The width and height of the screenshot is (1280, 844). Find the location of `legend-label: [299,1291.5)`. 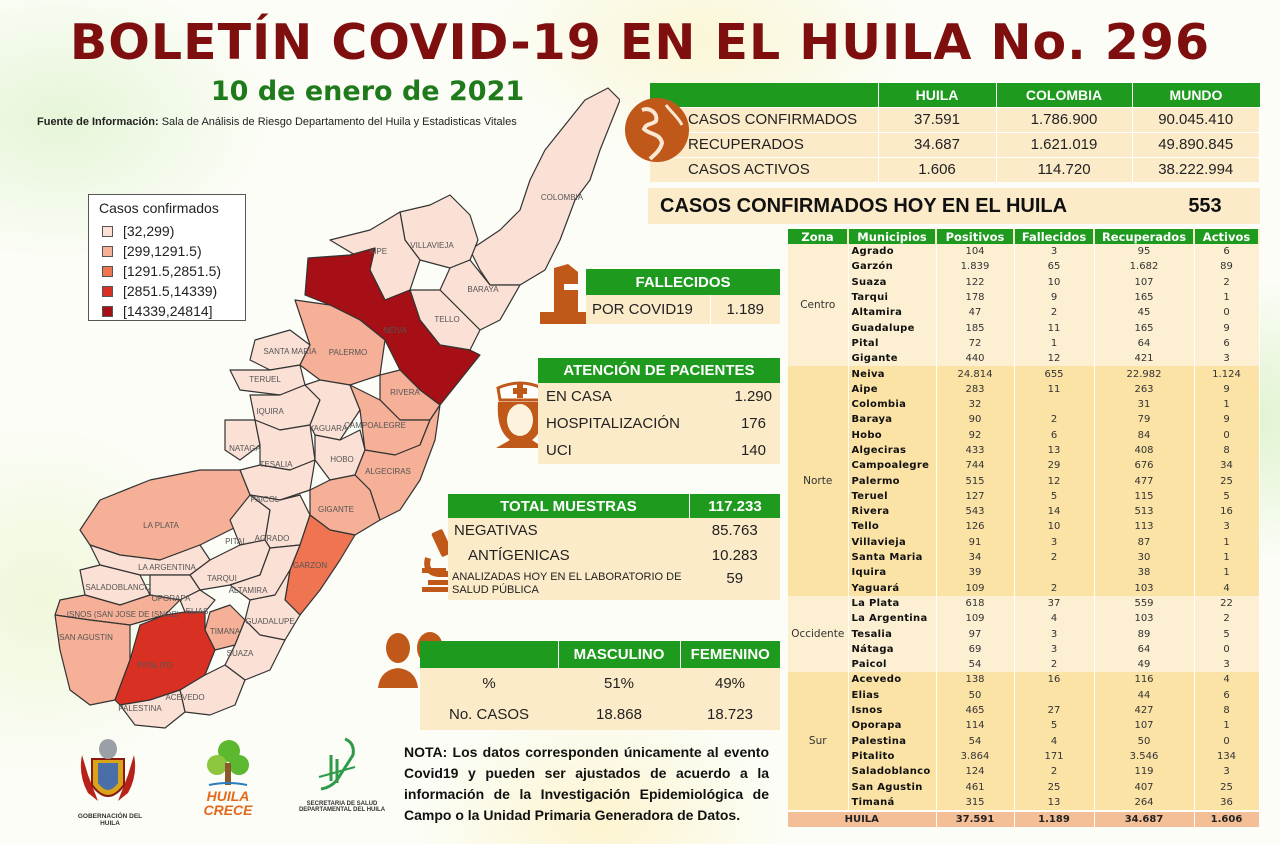

legend-label: [299,1291.5) is located at coordinates (162, 251).